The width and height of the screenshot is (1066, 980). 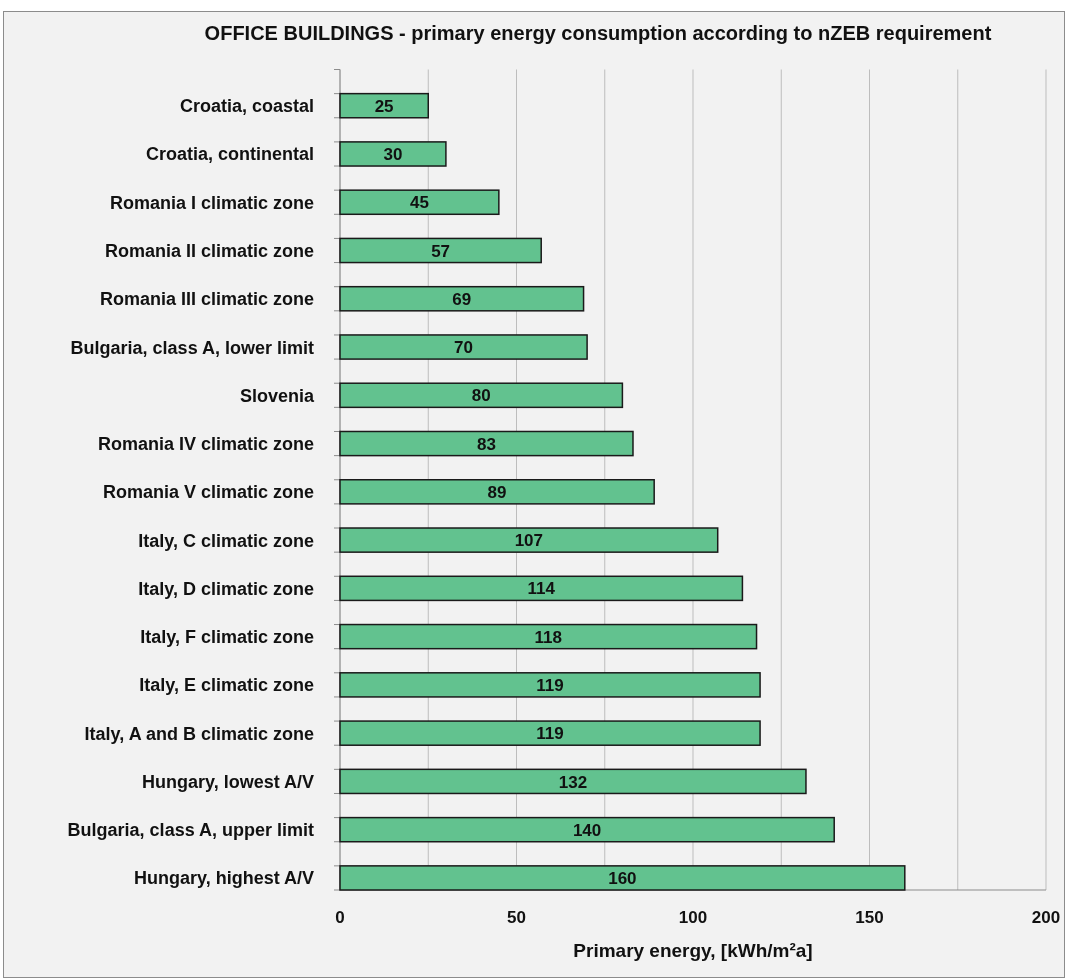 What do you see at coordinates (246, 106) in the screenshot?
I see `y-tick-label: Croatia, coastal` at bounding box center [246, 106].